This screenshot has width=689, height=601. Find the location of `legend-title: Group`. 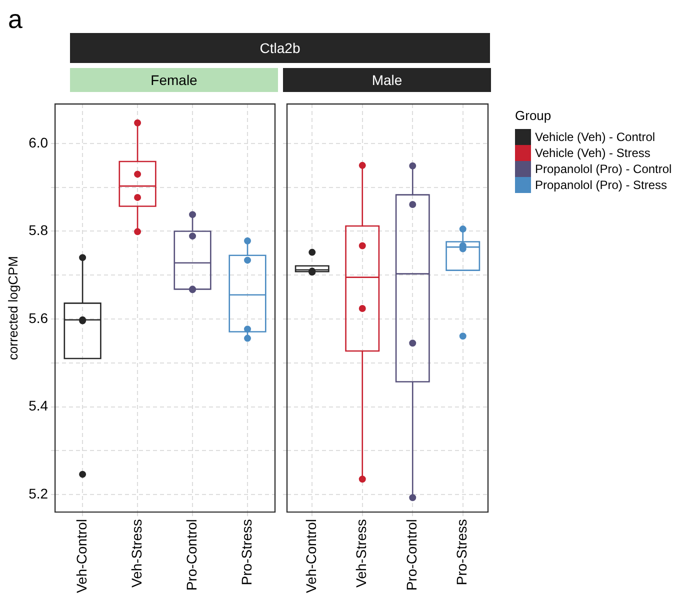

legend-title: Group is located at coordinates (533, 115).